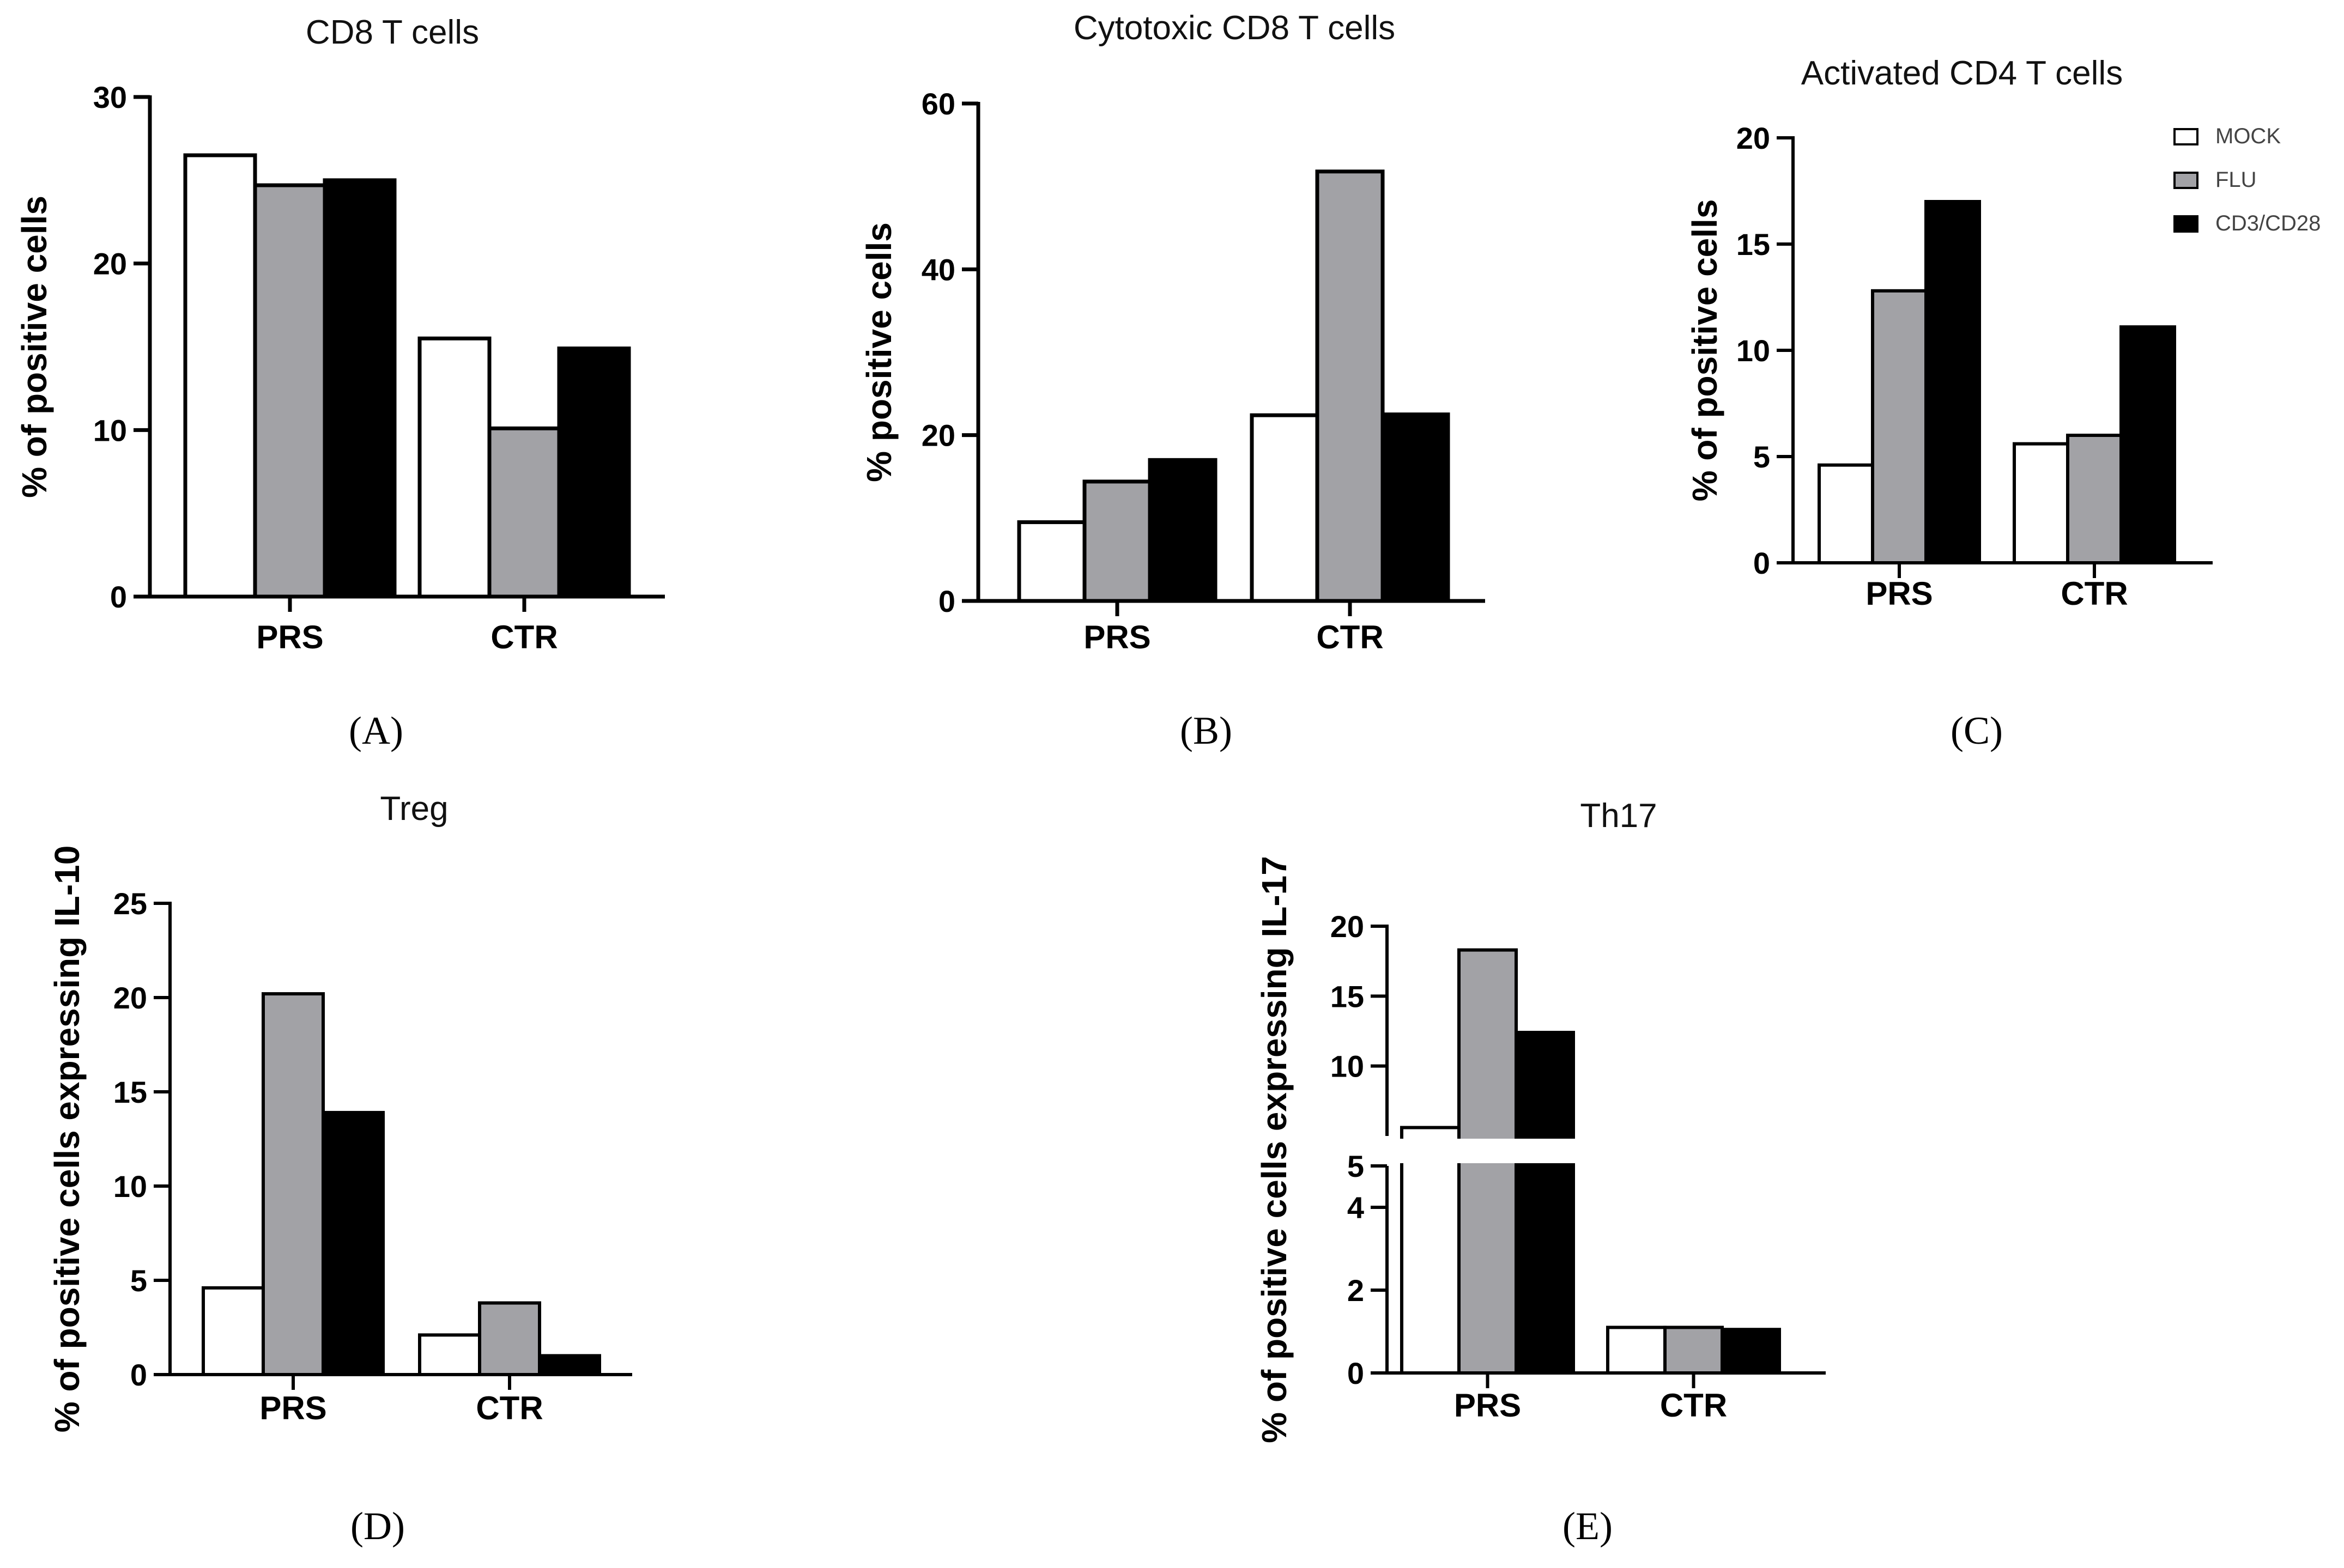  I want to click on legend-label: MOCK, so click(2248, 136).